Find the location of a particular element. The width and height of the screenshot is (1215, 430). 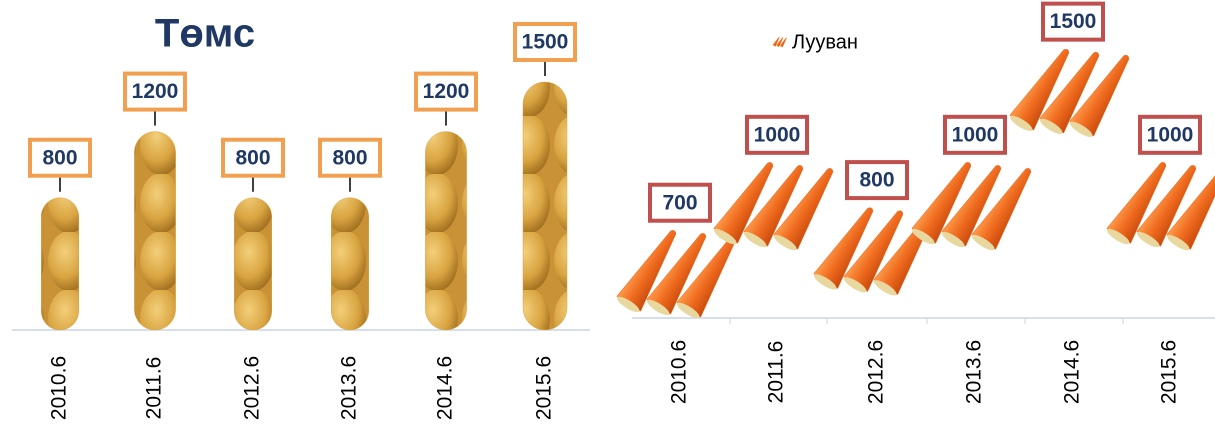

x-tick-label: 2014.6 is located at coordinates (1072, 372).